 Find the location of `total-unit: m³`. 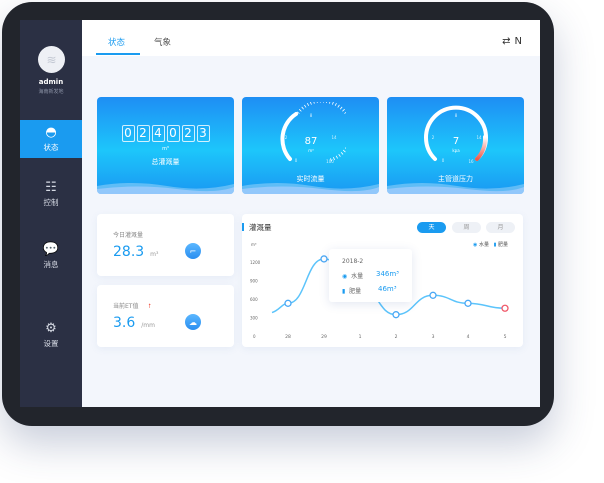

total-unit: m³ is located at coordinates (165, 149).